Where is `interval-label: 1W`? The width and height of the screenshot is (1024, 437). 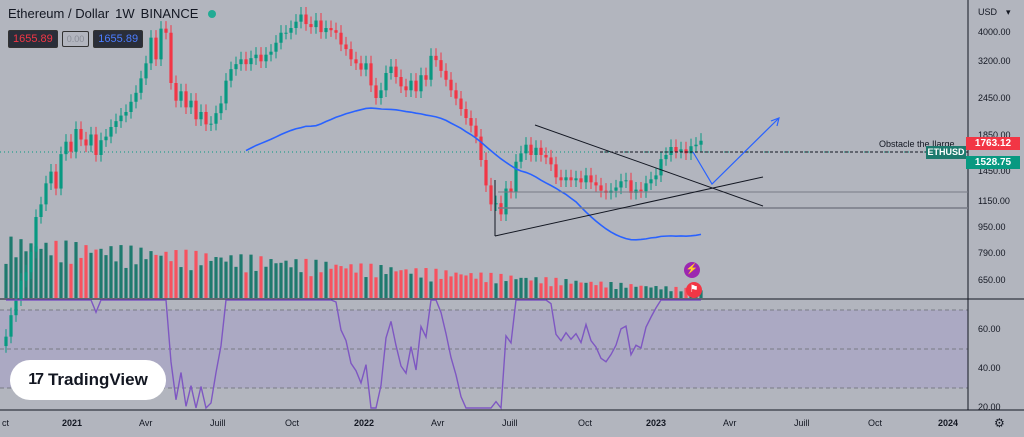 interval-label: 1W is located at coordinates (125, 13).